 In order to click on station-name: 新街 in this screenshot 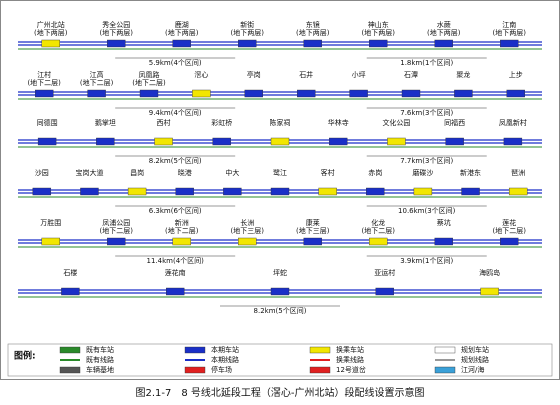, I will do `click(247, 24)`.